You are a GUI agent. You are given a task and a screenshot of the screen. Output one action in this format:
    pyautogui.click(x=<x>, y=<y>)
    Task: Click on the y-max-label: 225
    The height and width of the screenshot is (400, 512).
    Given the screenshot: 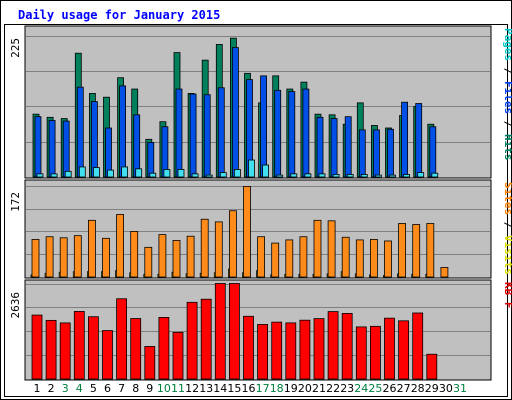 What is the action you would take?
    pyautogui.click(x=15, y=48)
    